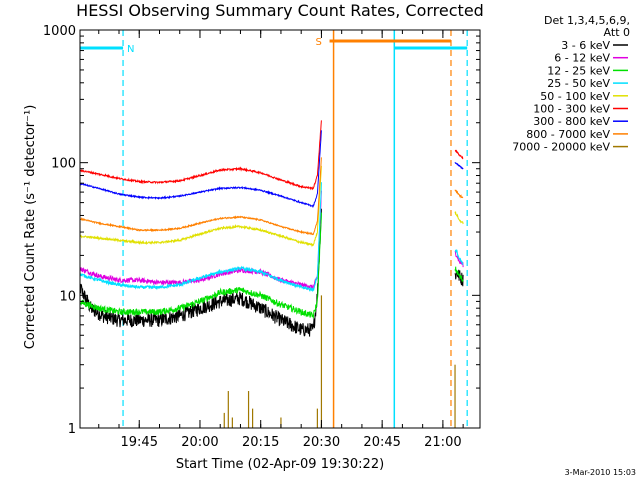 This screenshot has width=640, height=480. I want to click on x-axis-label: Start Time (02-Apr-09 19:30:22), so click(280, 464).